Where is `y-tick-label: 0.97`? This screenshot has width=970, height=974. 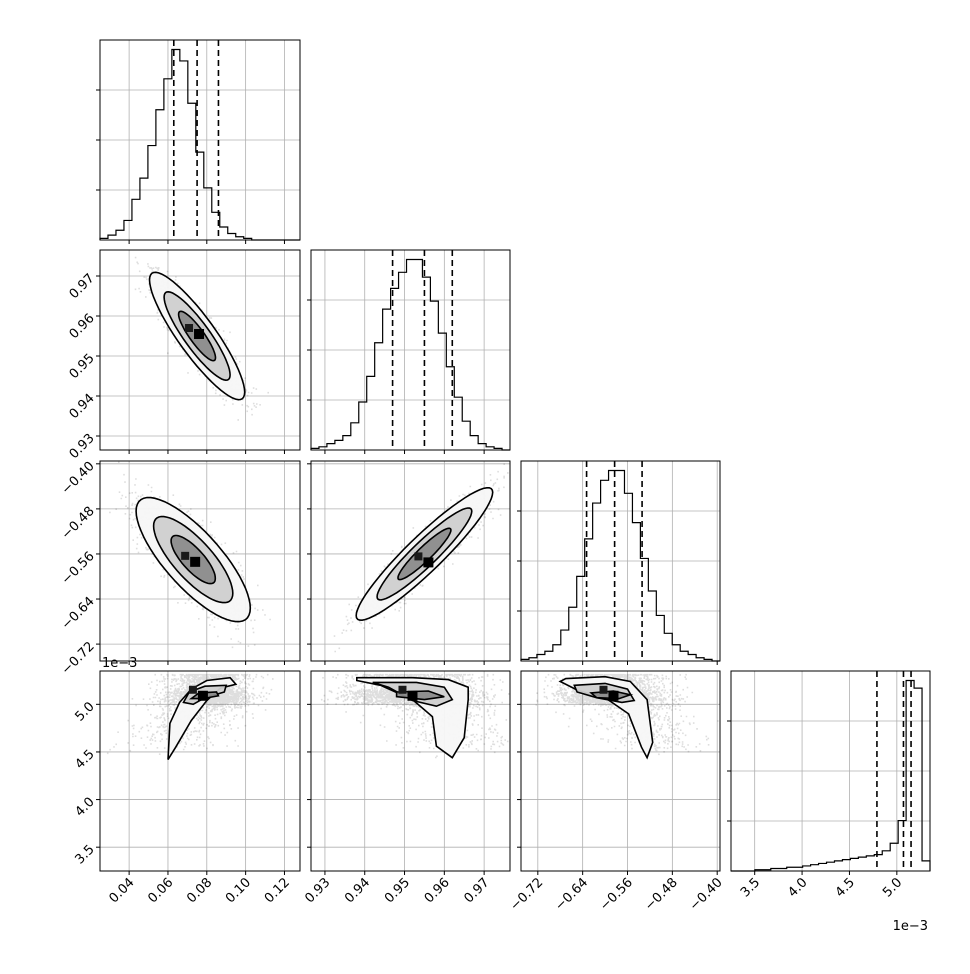 y-tick-label: 0.97 is located at coordinates (82, 286).